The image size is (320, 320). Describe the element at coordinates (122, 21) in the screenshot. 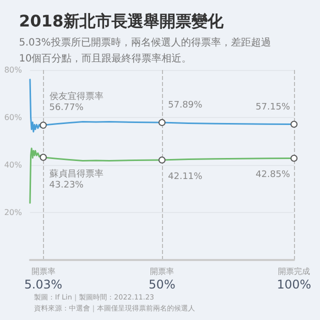

I see `chart-title: 2018新北市長選舉開票變化` at that location.